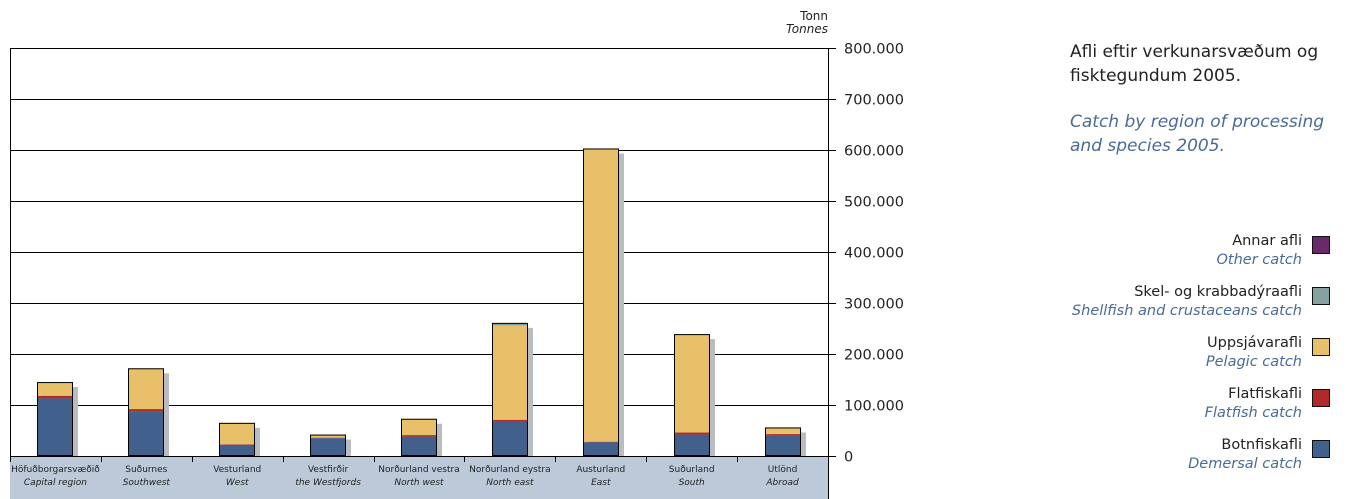 This screenshot has height=499, width=1366. Describe the element at coordinates (1253, 413) in the screenshot. I see `legend-label-en: Flatfish catch` at that location.